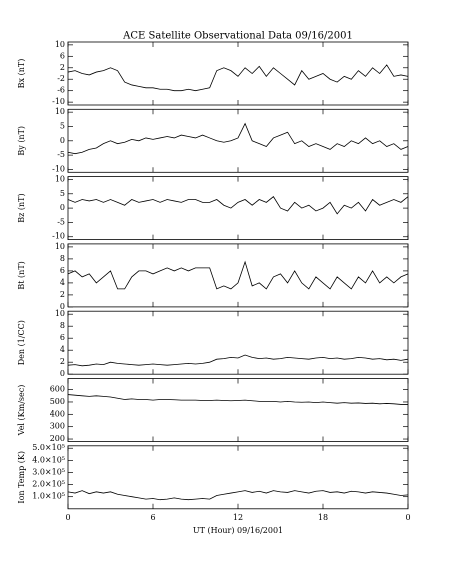 This screenshot has height=567, width=454. Describe the element at coordinates (21, 477) in the screenshot. I see `y-axis-label: Ion Temp (K)` at that location.